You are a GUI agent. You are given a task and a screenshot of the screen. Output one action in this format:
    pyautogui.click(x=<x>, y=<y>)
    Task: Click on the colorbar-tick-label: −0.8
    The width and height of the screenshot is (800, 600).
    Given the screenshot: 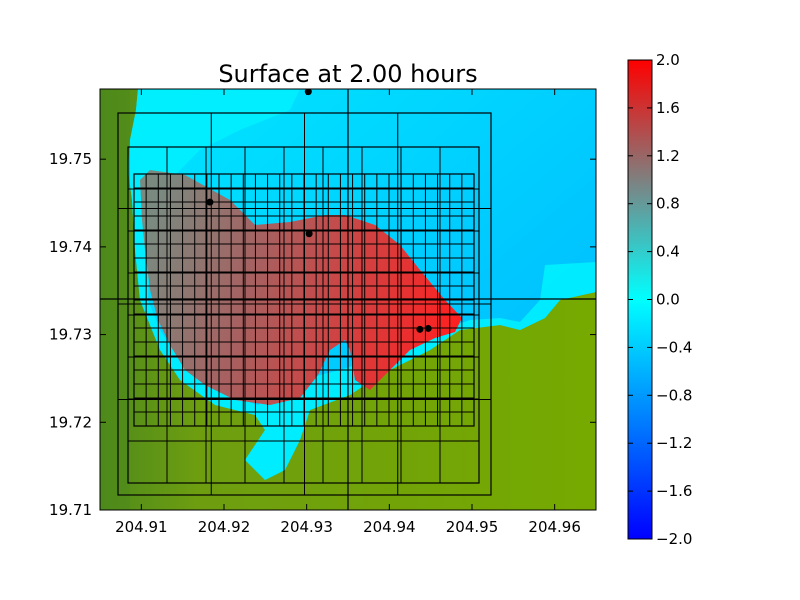 What is the action you would take?
    pyautogui.click(x=674, y=395)
    